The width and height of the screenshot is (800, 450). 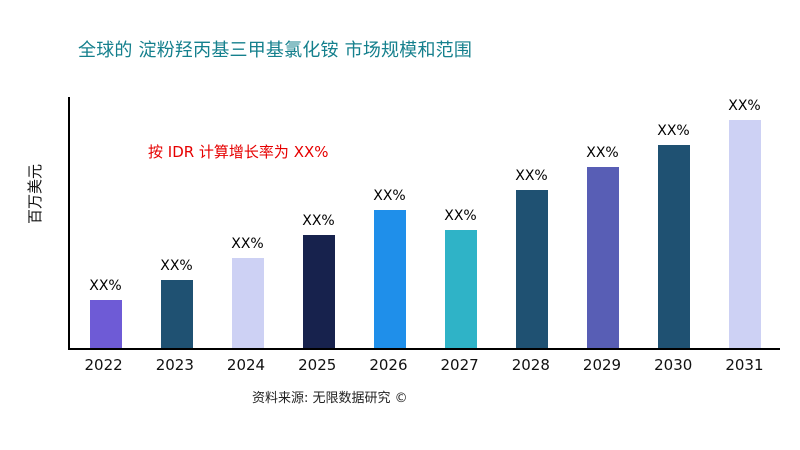 I want to click on x-tick-label-2031: 2031, so click(x=744, y=365).